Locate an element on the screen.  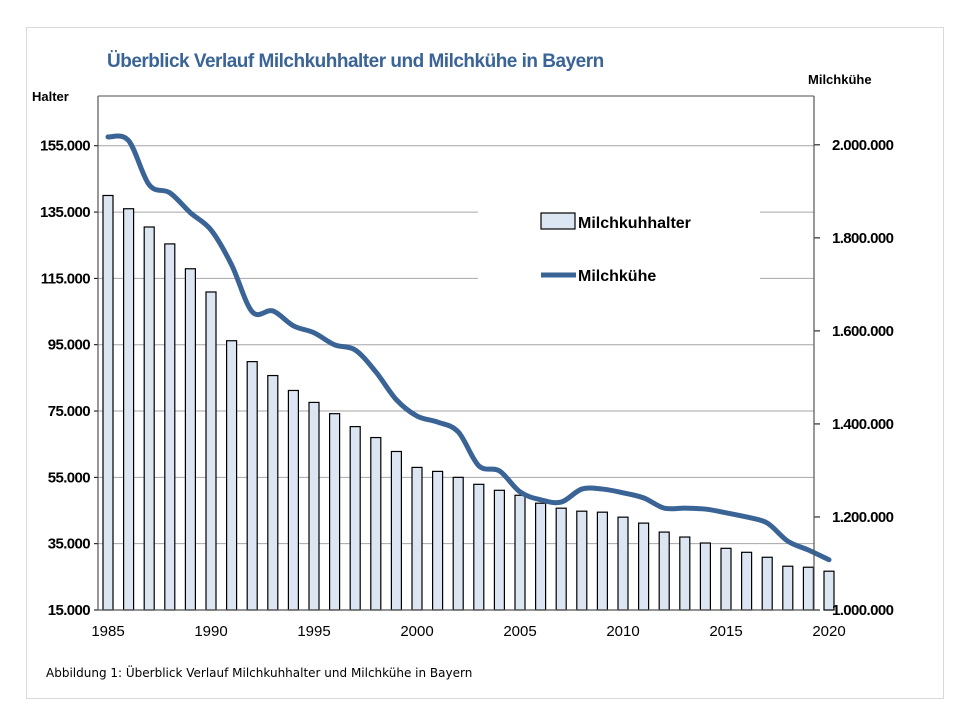
bar-1989 is located at coordinates (190, 439).